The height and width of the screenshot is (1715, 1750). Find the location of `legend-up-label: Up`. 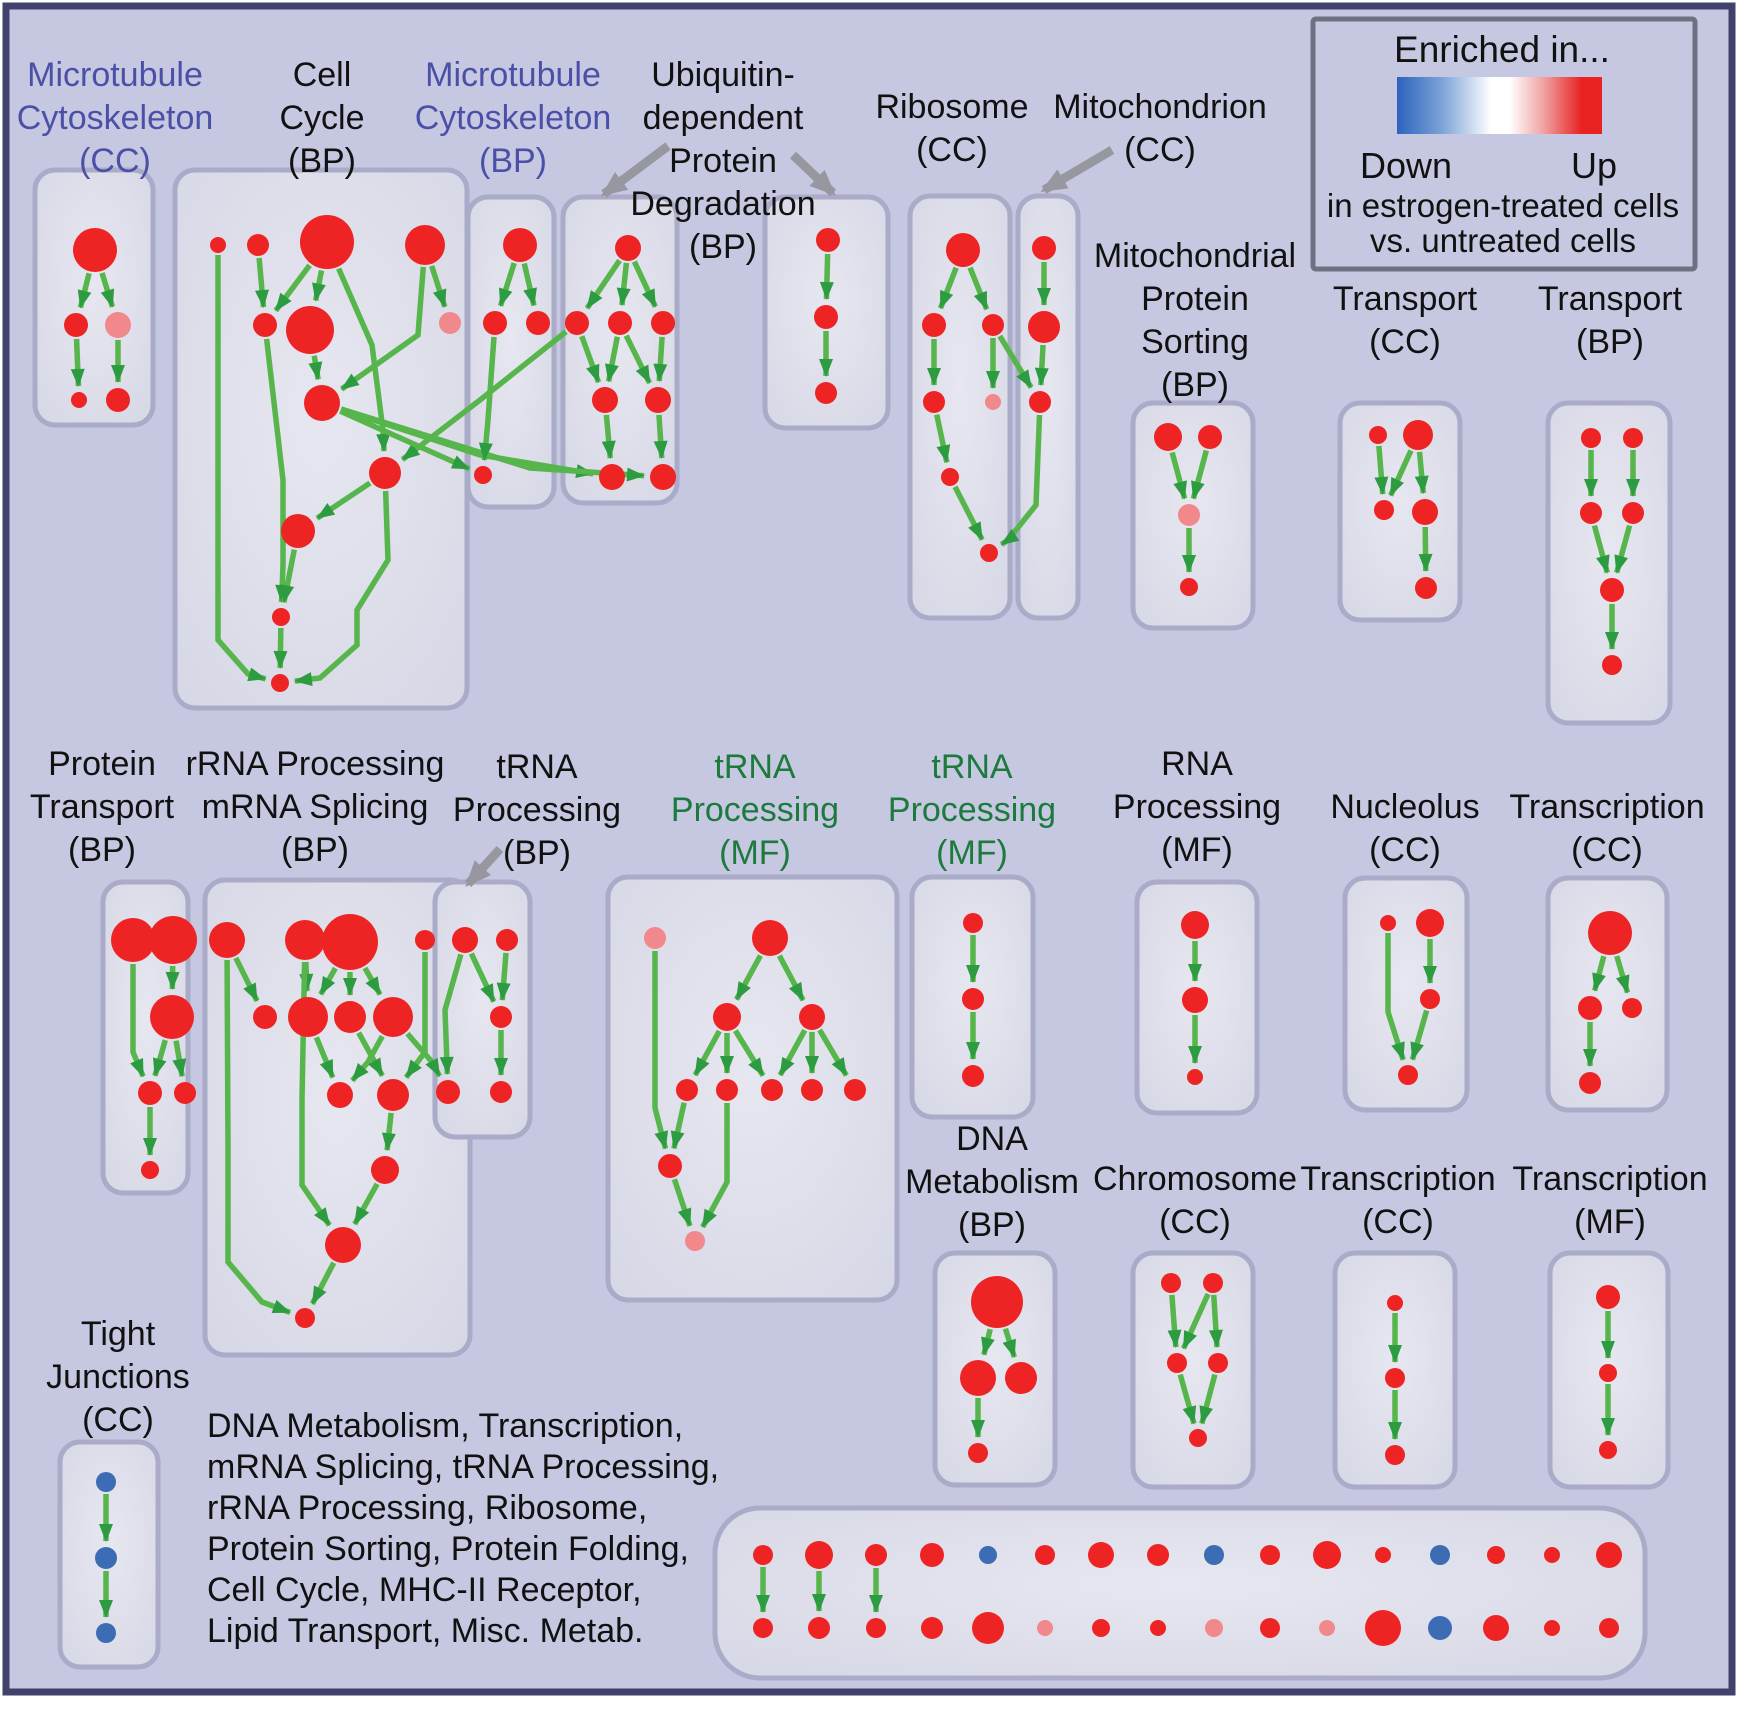

legend-up-label: Up is located at coordinates (1594, 165).